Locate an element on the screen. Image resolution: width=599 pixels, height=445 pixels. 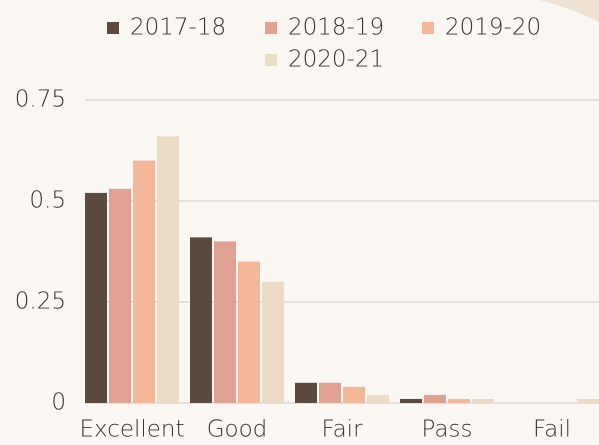
legend-label: 2019-20 is located at coordinates (493, 28).